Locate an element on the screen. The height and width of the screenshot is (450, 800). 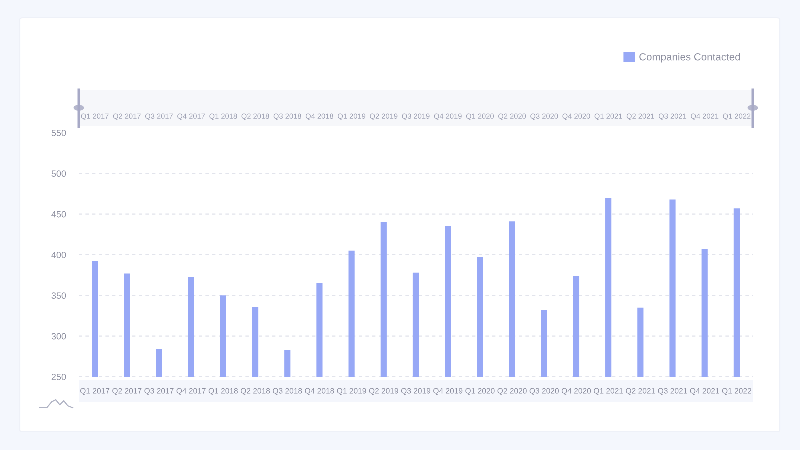
y-tick-label: 550 is located at coordinates (59, 133).